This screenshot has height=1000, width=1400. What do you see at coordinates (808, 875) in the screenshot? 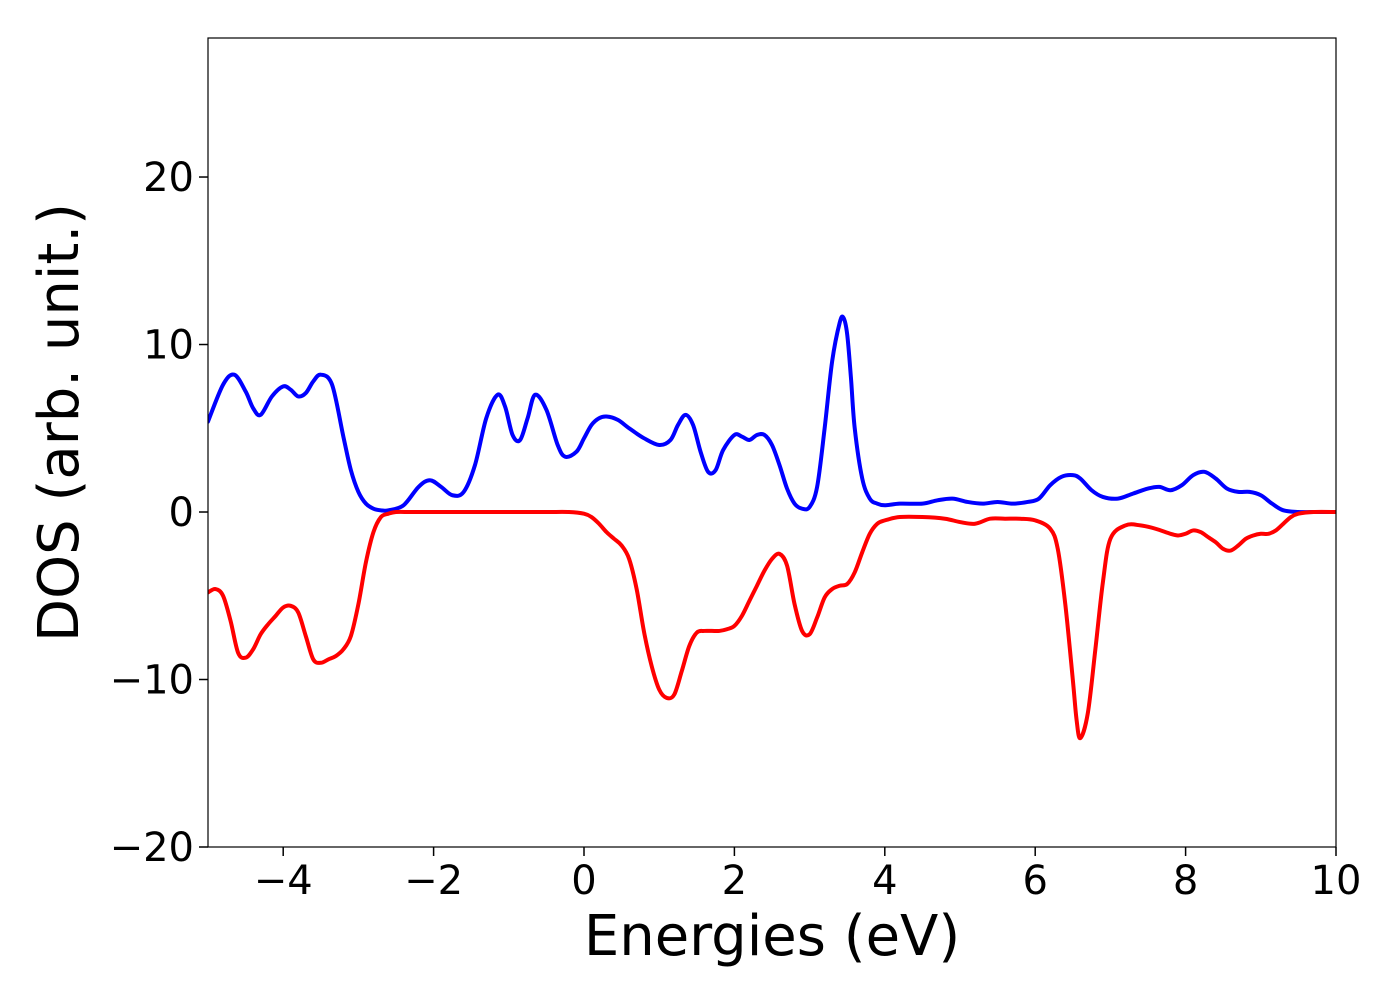
I see `x-axis-ticks: −4 −2 0 2 4 6 8 10` at bounding box center [808, 875].